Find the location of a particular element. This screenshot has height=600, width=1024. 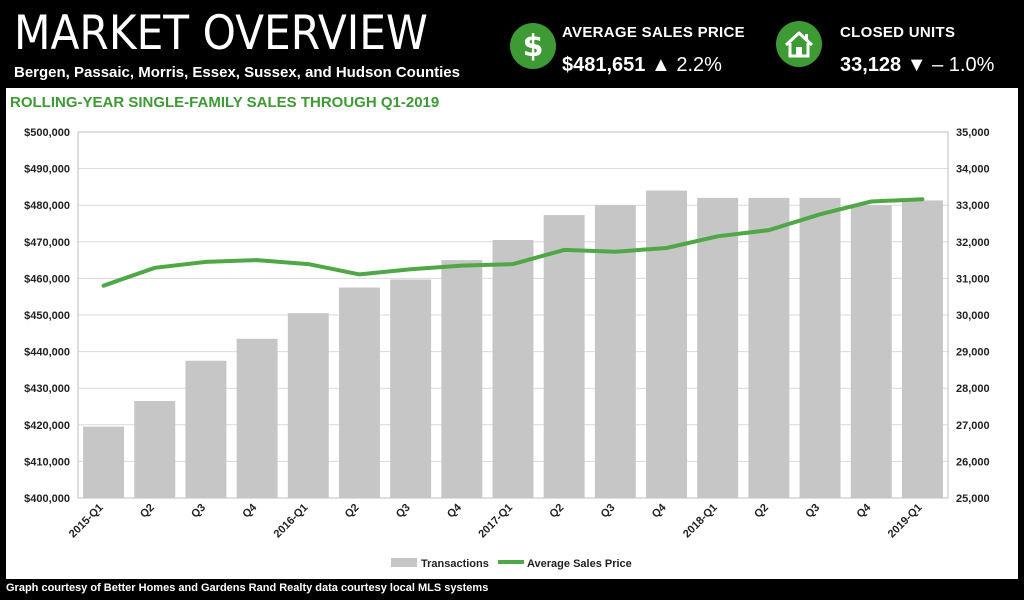

x-tick-label: 2019-Q1 is located at coordinates (905, 521).